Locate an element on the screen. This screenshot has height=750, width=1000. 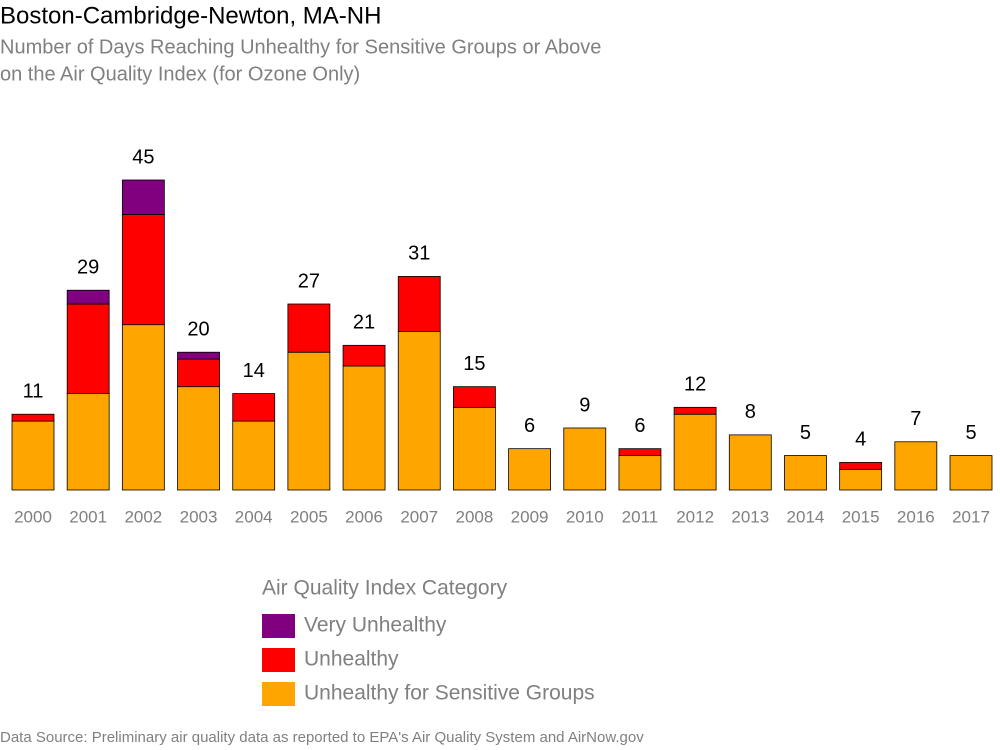
x-tick-label: 2008 is located at coordinates (474, 516).